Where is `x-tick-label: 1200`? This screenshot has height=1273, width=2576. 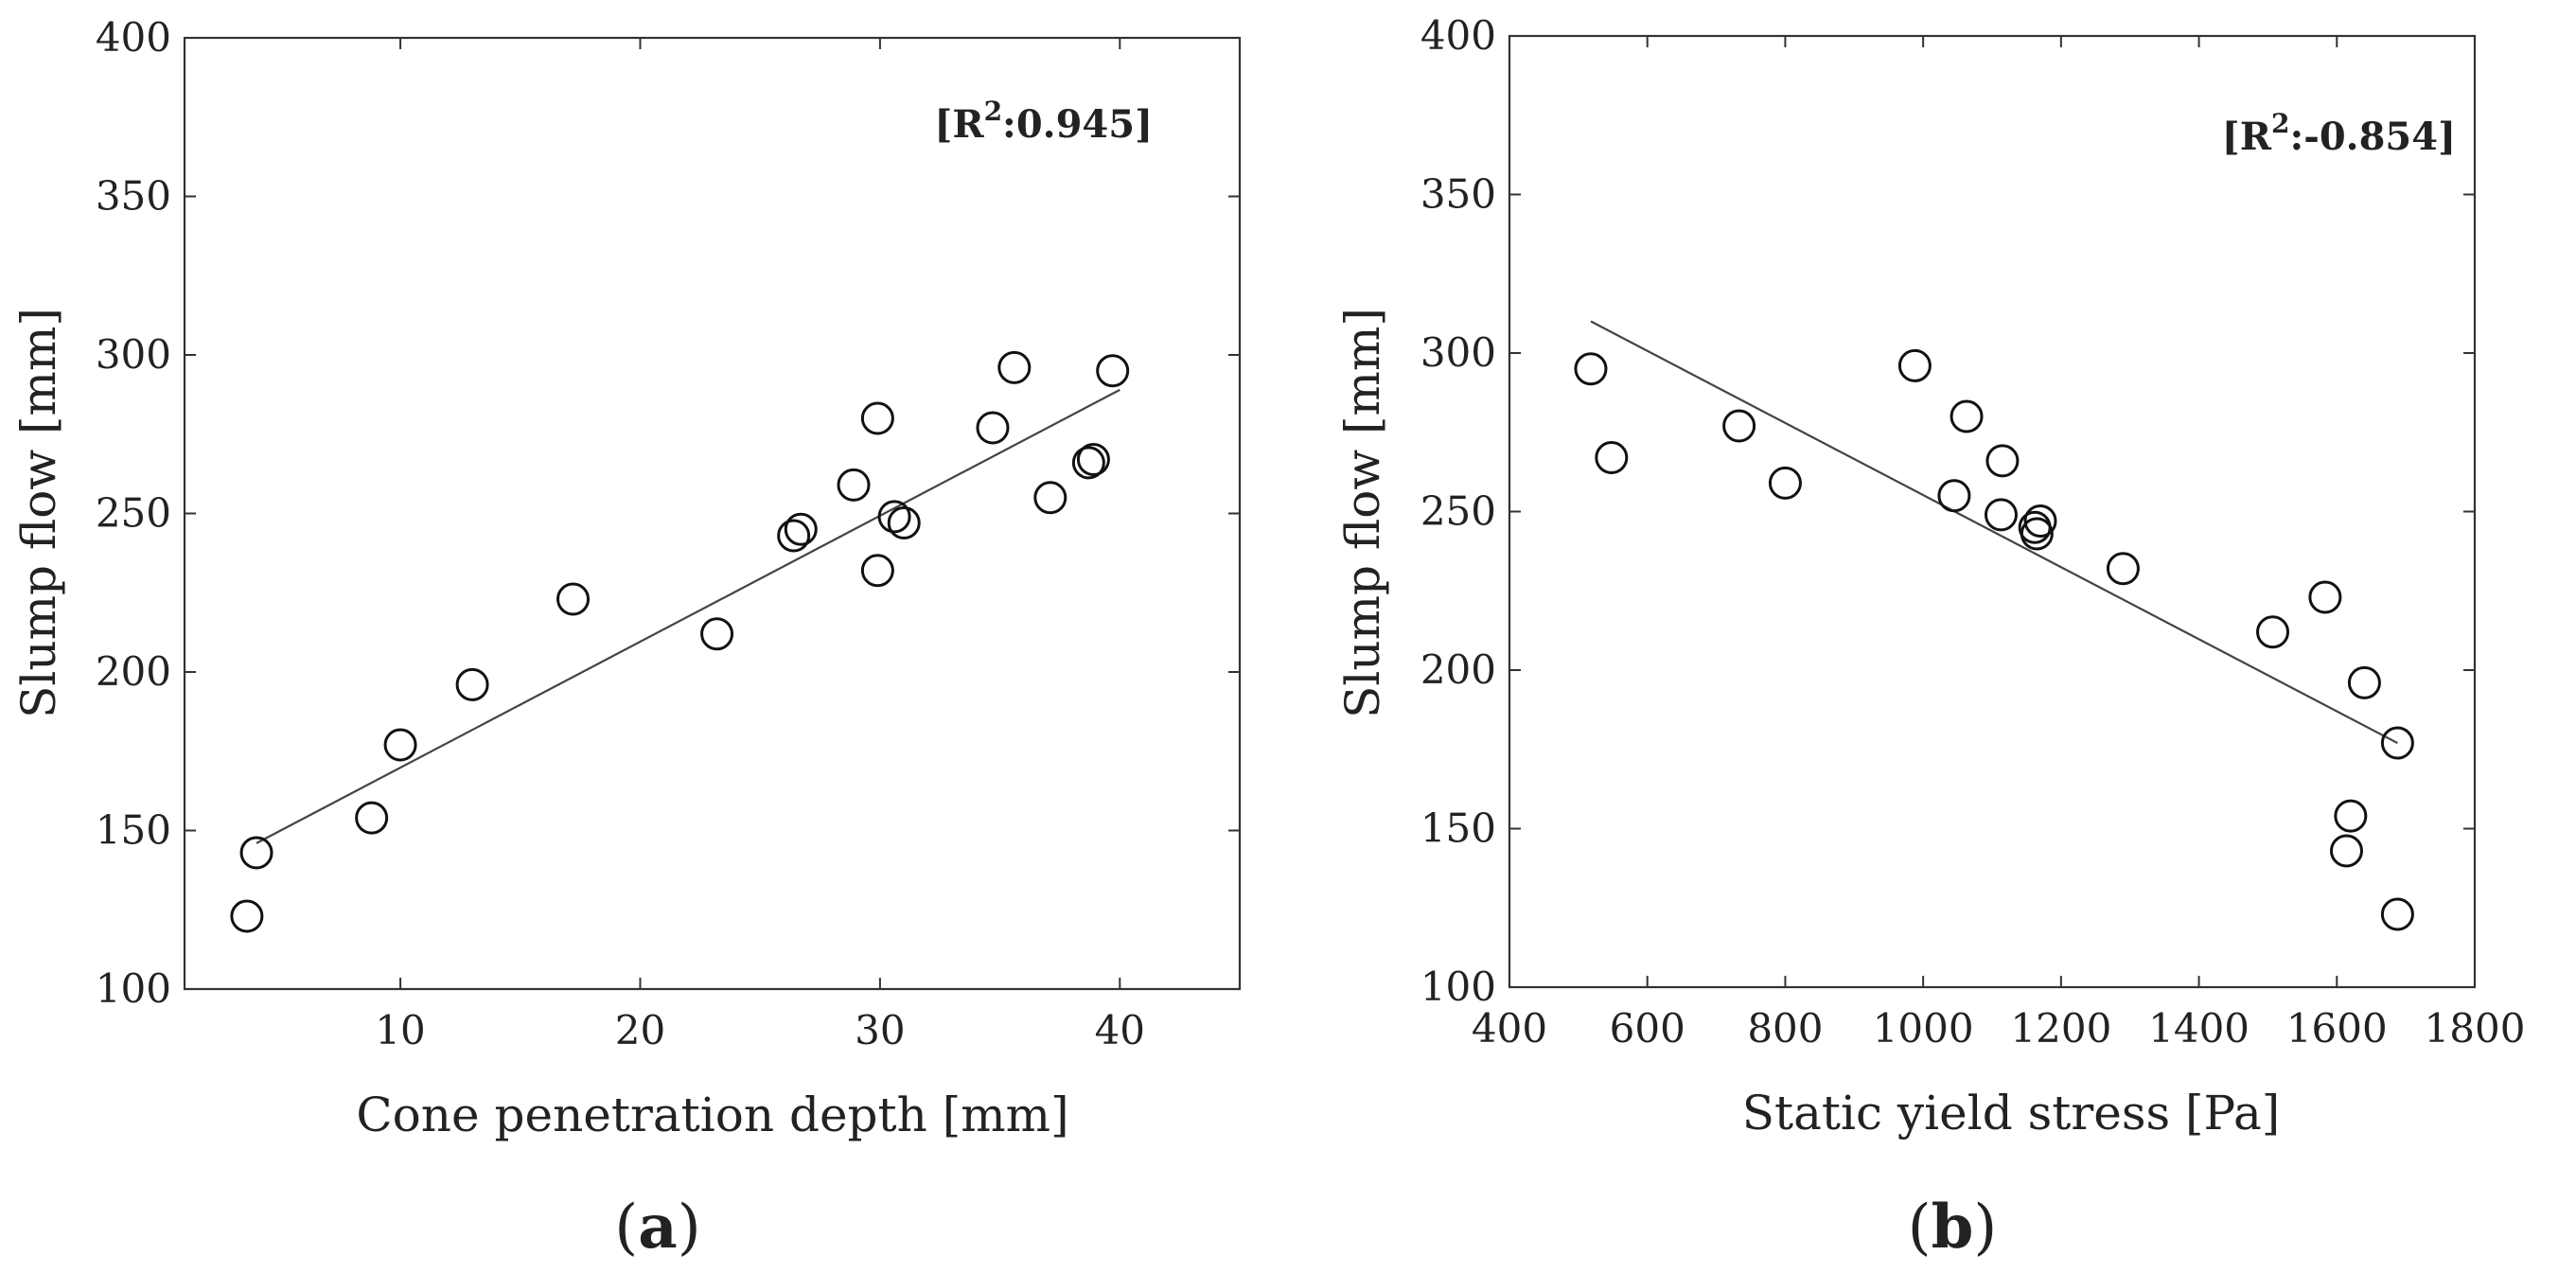
x-tick-label: 1200 is located at coordinates (2060, 1028).